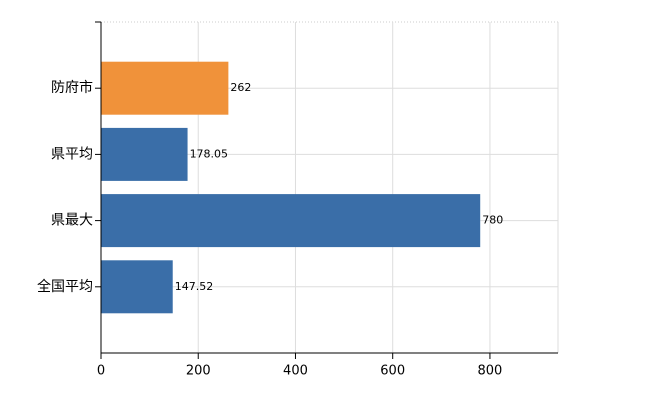 The height and width of the screenshot is (400, 650). I want to click on x-tick-label: 600, so click(392, 371).